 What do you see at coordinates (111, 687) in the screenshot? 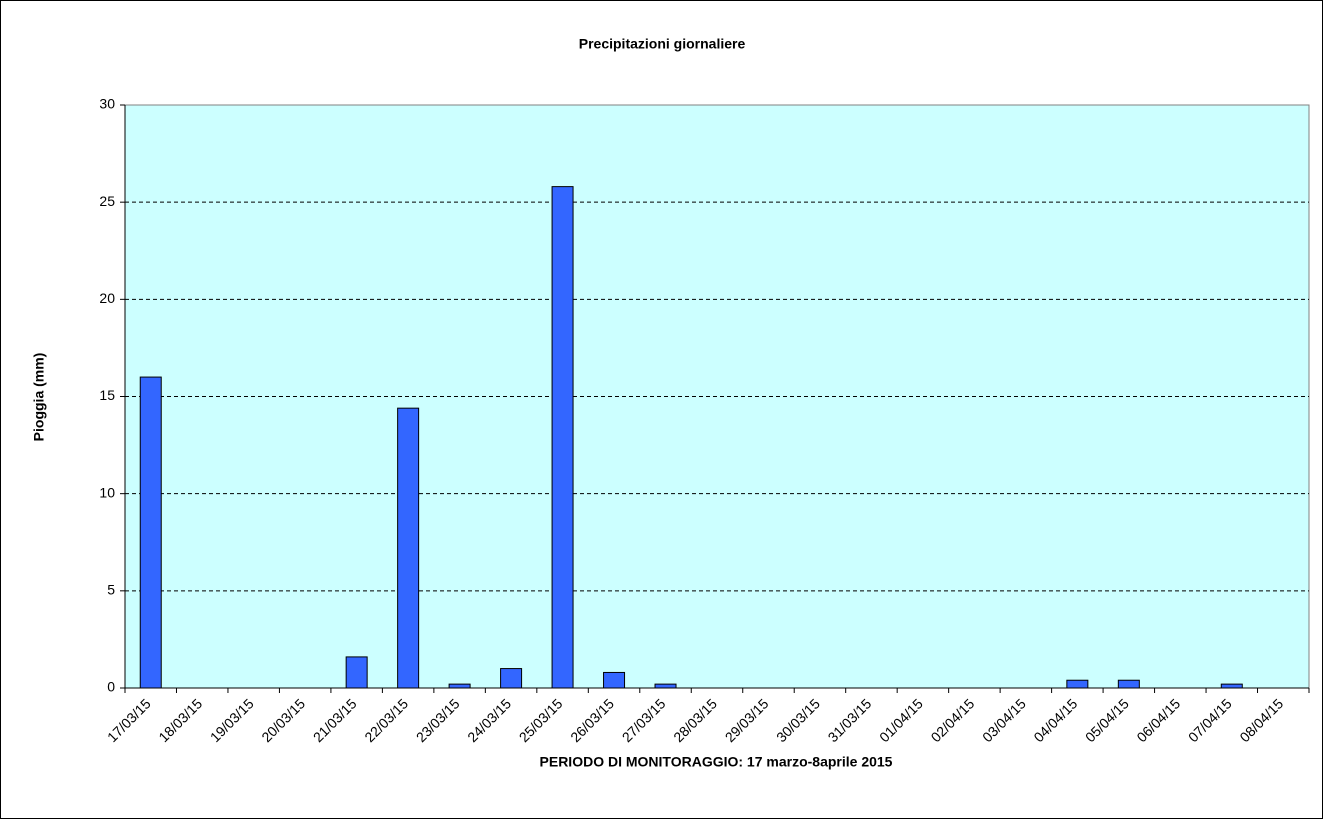
I see `y-tick-label: 0` at bounding box center [111, 687].